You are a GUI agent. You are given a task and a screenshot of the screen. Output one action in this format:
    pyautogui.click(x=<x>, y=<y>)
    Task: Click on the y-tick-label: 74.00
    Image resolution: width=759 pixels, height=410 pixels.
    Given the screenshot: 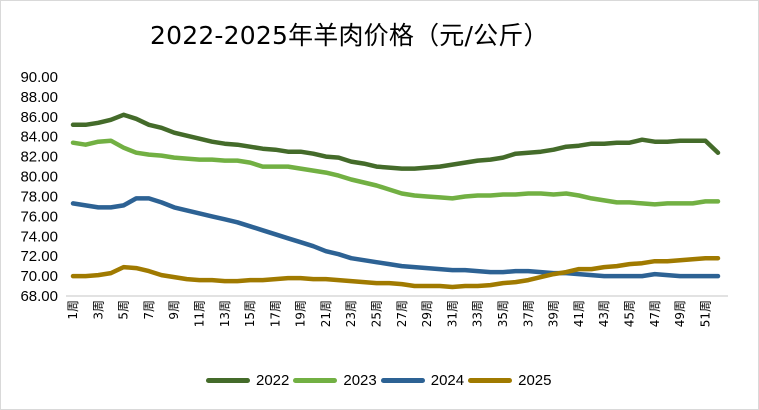 What is the action you would take?
    pyautogui.click(x=39, y=236)
    